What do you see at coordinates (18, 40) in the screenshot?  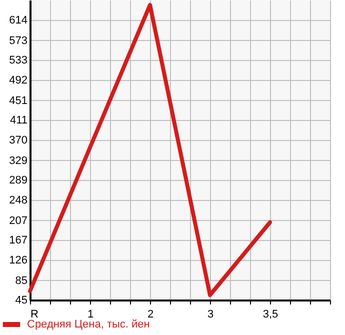 I see `y-tick-label: 573` at bounding box center [18, 40].